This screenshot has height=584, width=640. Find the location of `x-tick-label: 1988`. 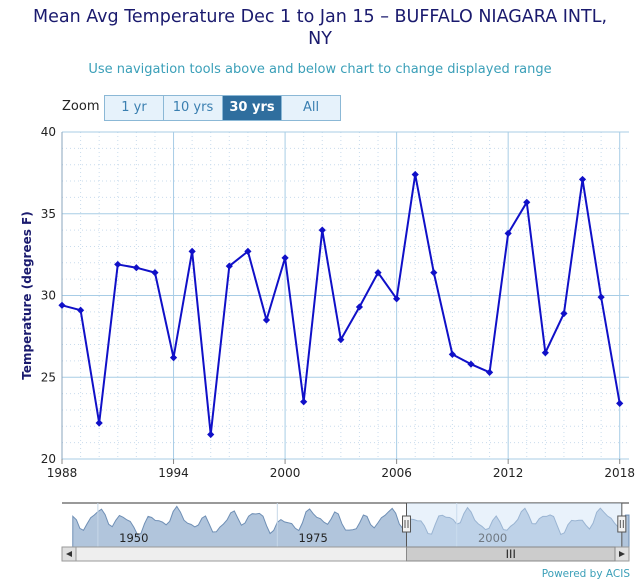

x-tick-label: 1988 is located at coordinates (62, 473).